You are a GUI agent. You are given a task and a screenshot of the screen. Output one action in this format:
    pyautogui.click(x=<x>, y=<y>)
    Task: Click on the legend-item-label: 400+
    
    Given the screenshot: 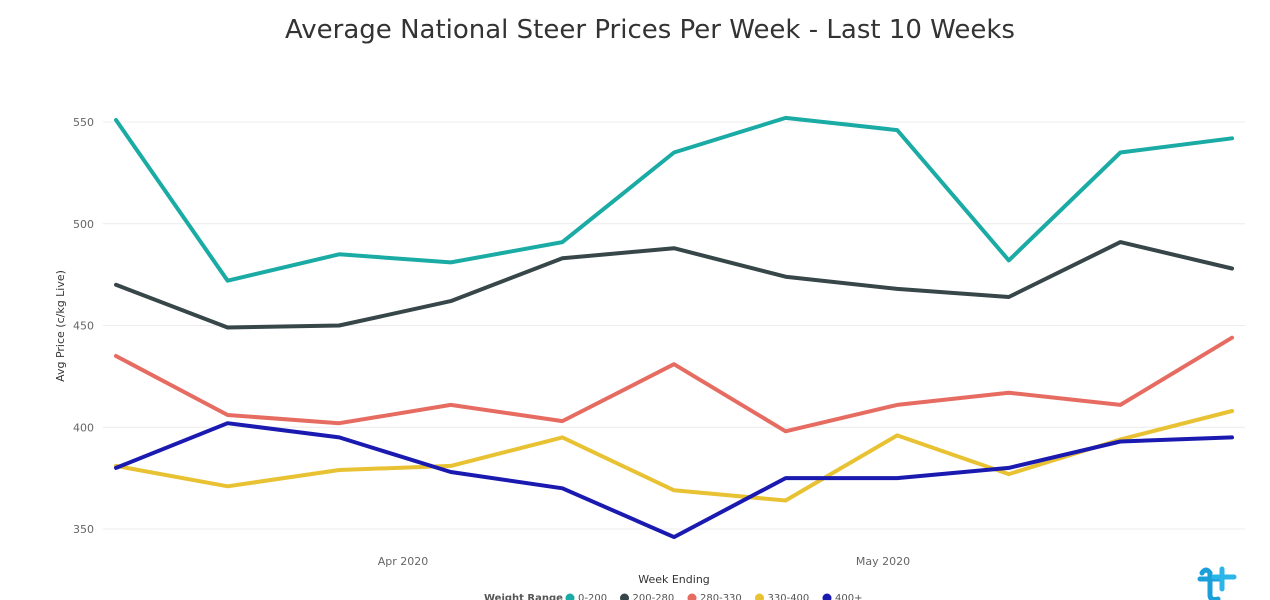 What is the action you would take?
    pyautogui.click(x=848, y=596)
    